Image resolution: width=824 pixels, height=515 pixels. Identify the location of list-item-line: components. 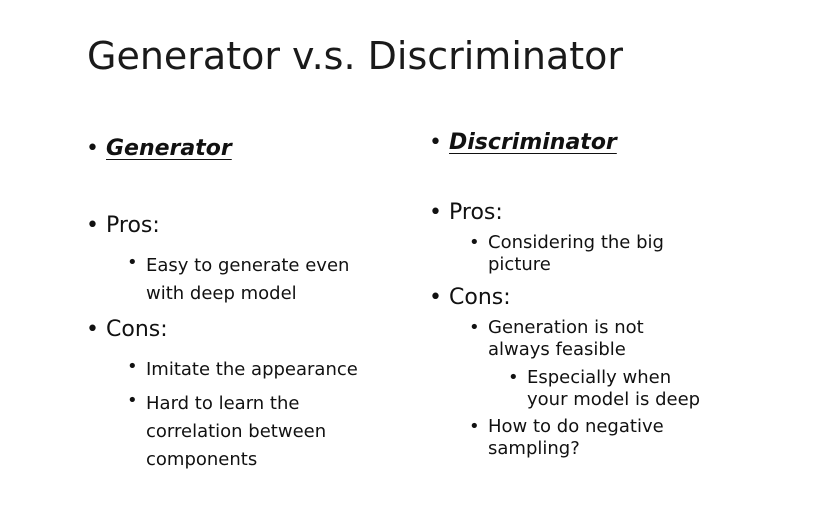
(202, 459).